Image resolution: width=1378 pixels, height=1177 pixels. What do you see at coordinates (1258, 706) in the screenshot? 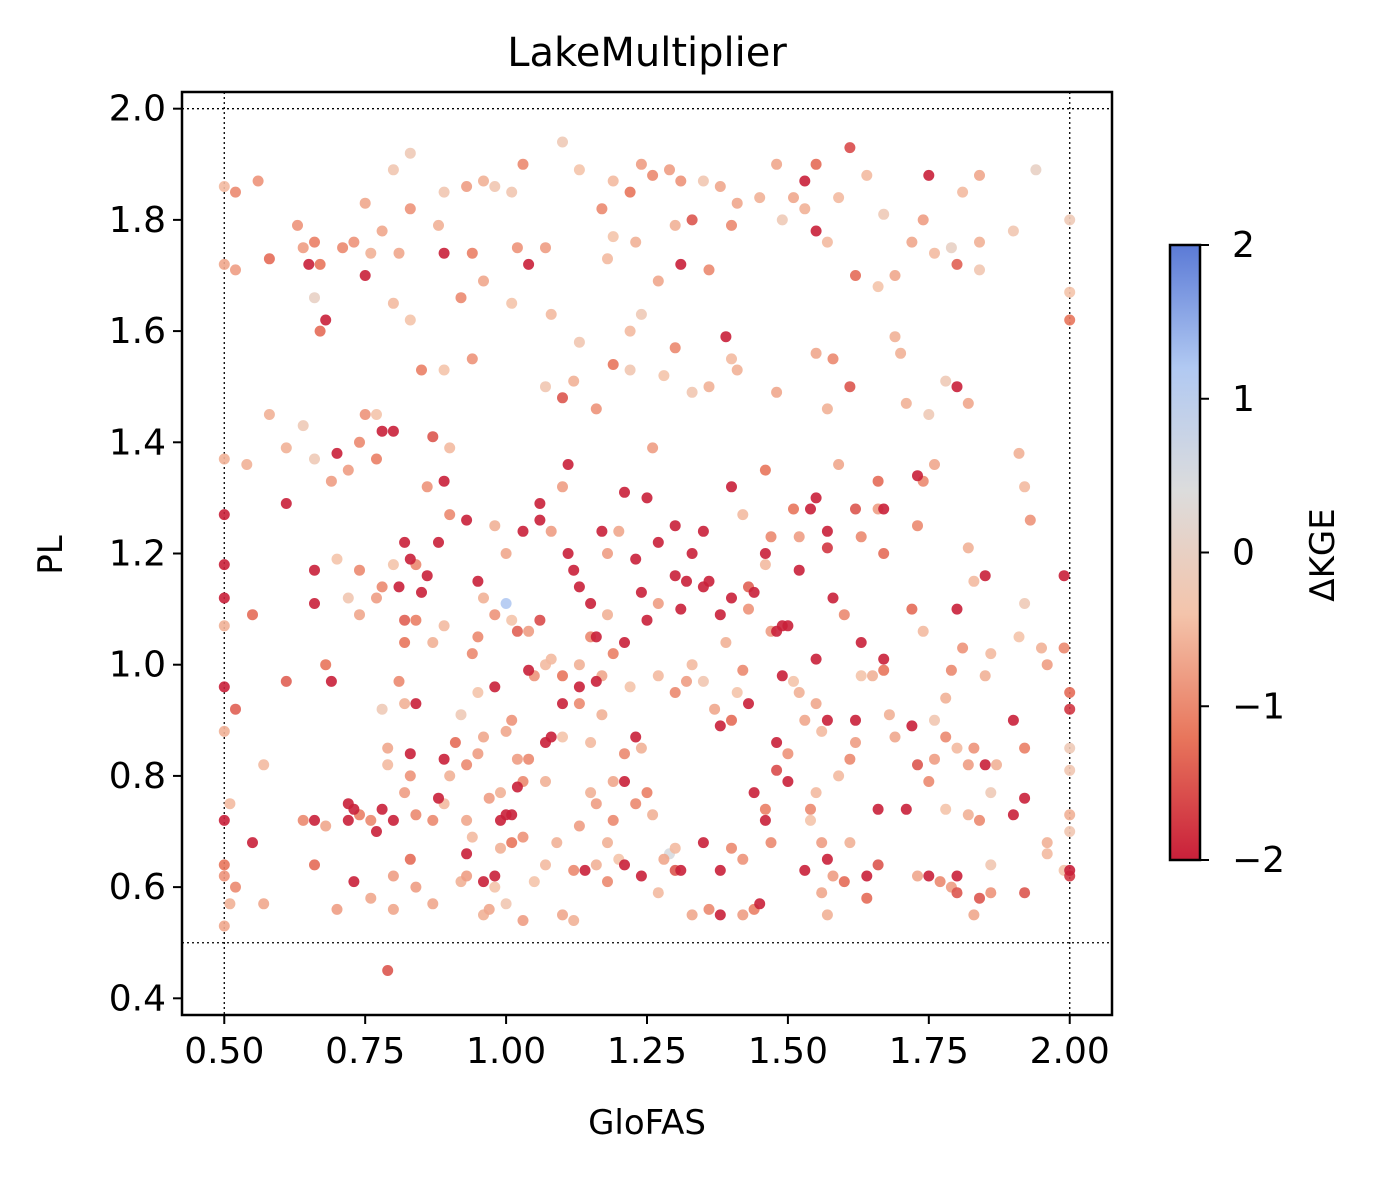
I see `colorbar-tick-label: −1` at bounding box center [1258, 706].